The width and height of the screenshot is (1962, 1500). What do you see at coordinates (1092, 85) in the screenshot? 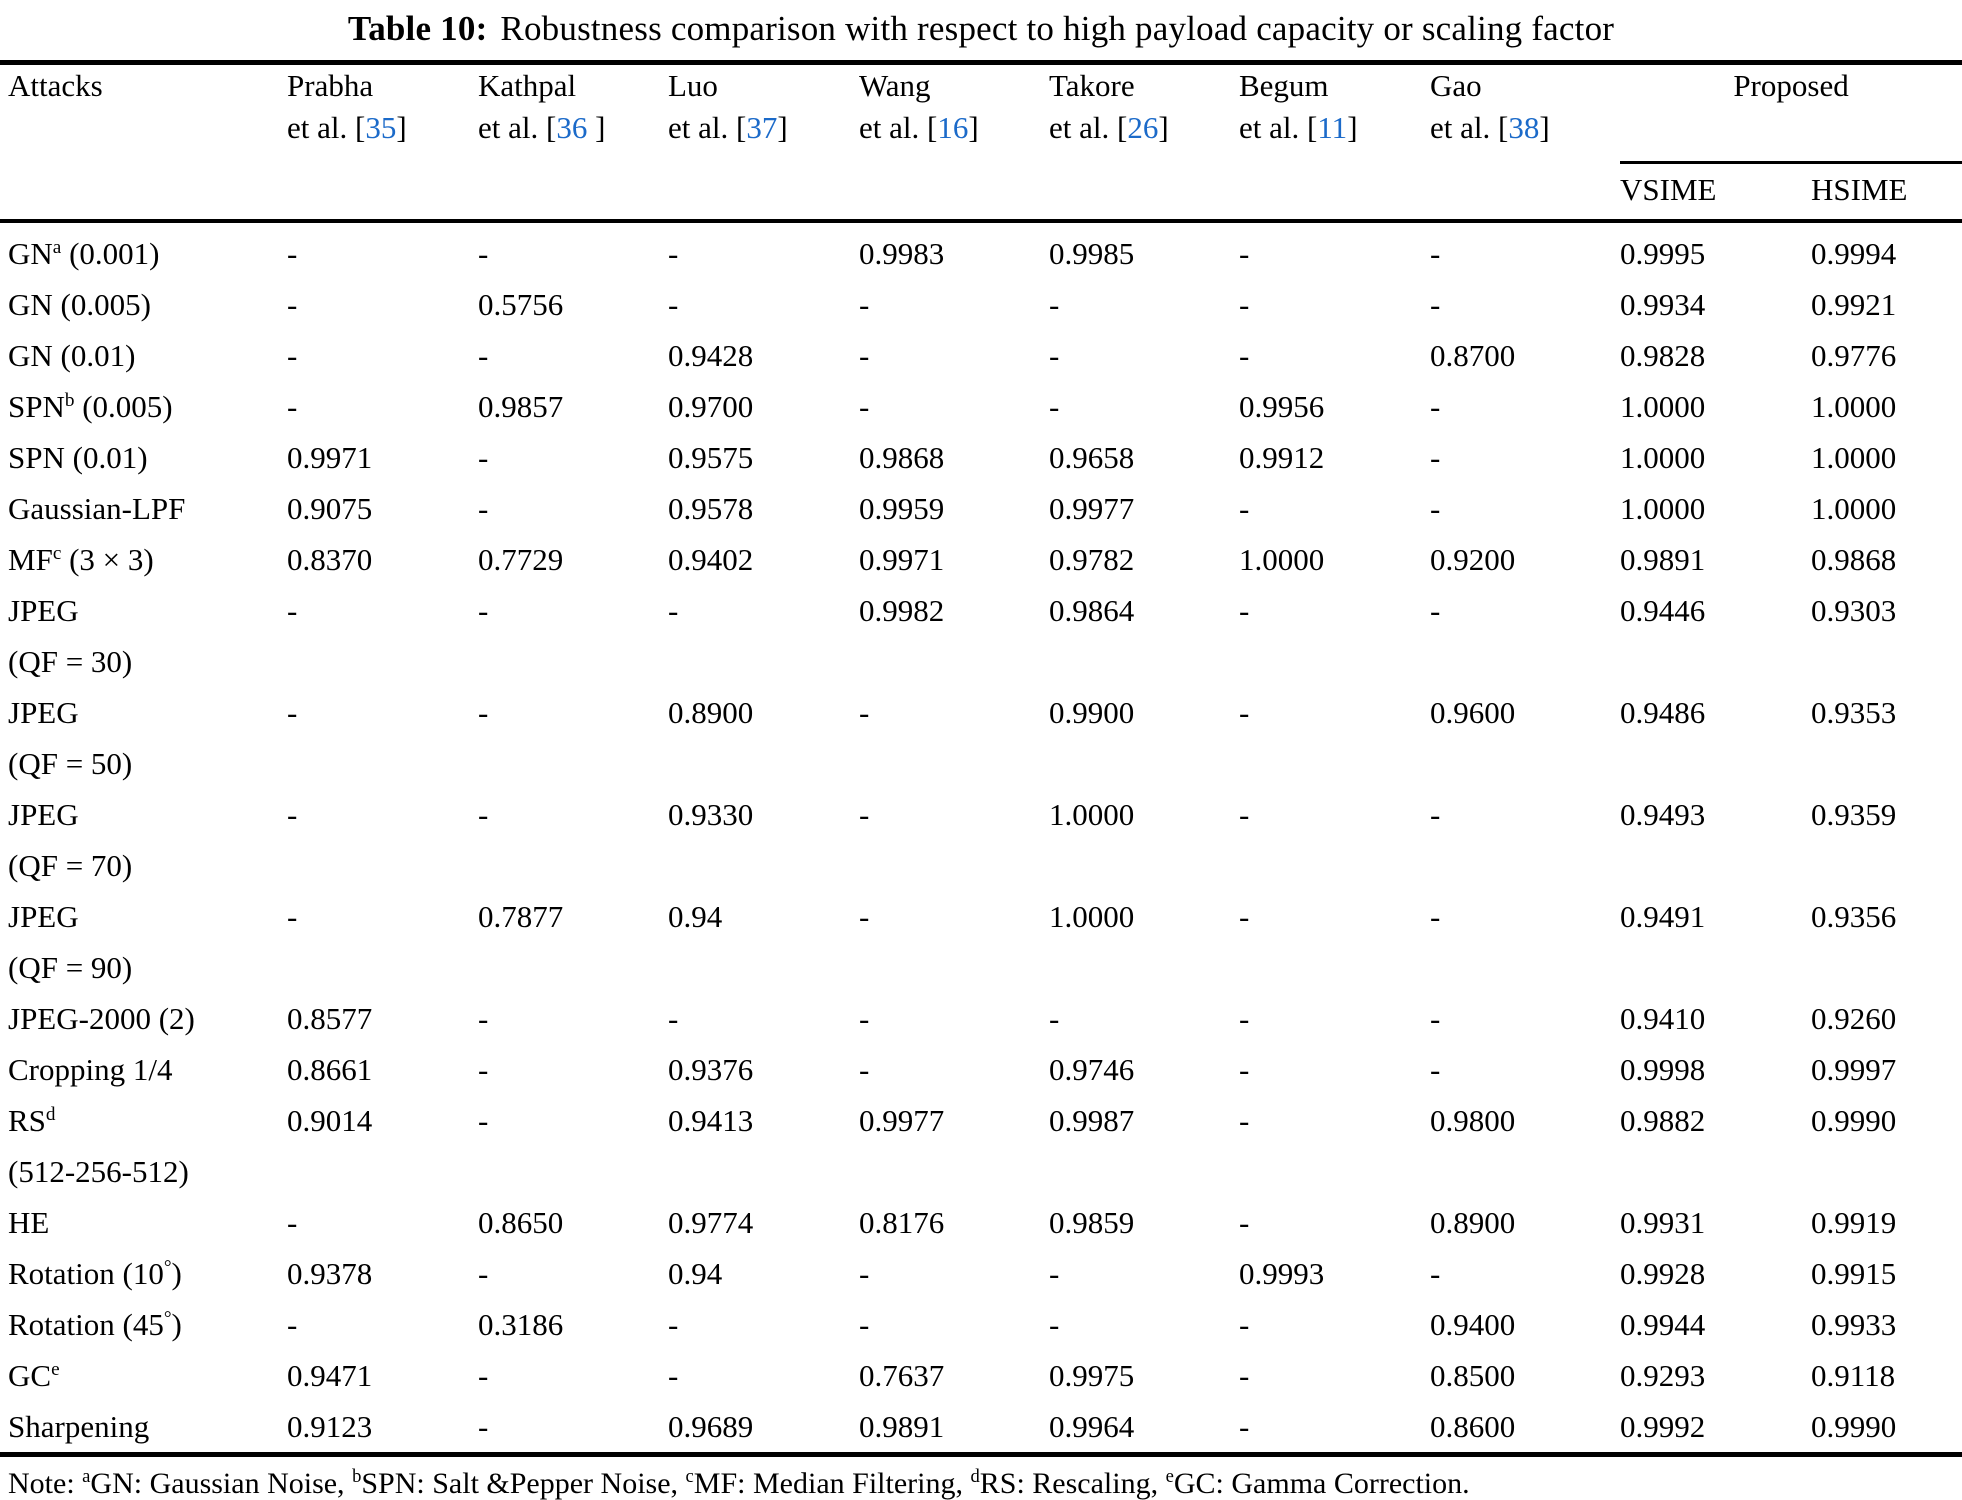
I see `method-name: Takore` at bounding box center [1092, 85].